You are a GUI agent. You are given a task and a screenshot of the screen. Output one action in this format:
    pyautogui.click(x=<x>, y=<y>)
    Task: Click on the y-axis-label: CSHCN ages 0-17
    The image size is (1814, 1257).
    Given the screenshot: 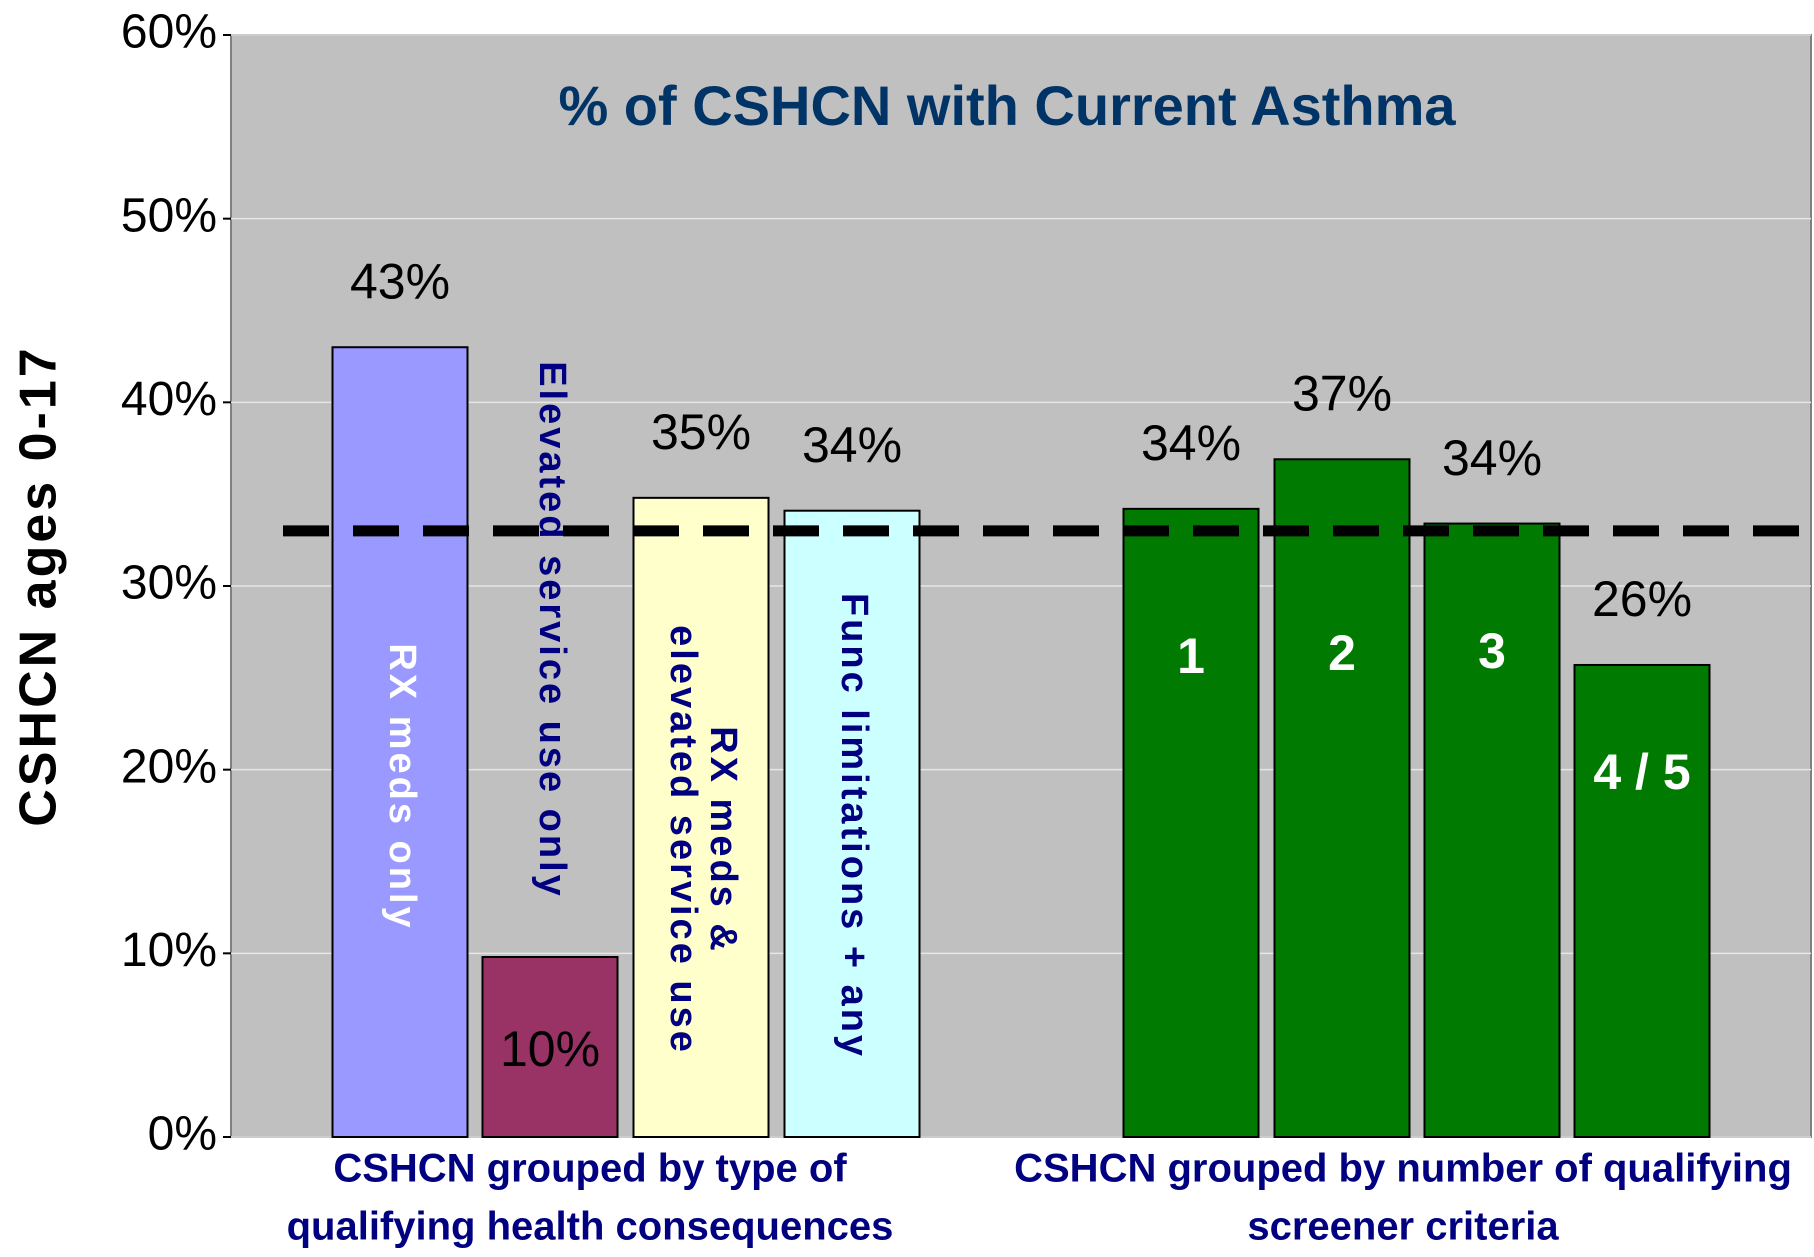 What is the action you would take?
    pyautogui.click(x=39, y=585)
    